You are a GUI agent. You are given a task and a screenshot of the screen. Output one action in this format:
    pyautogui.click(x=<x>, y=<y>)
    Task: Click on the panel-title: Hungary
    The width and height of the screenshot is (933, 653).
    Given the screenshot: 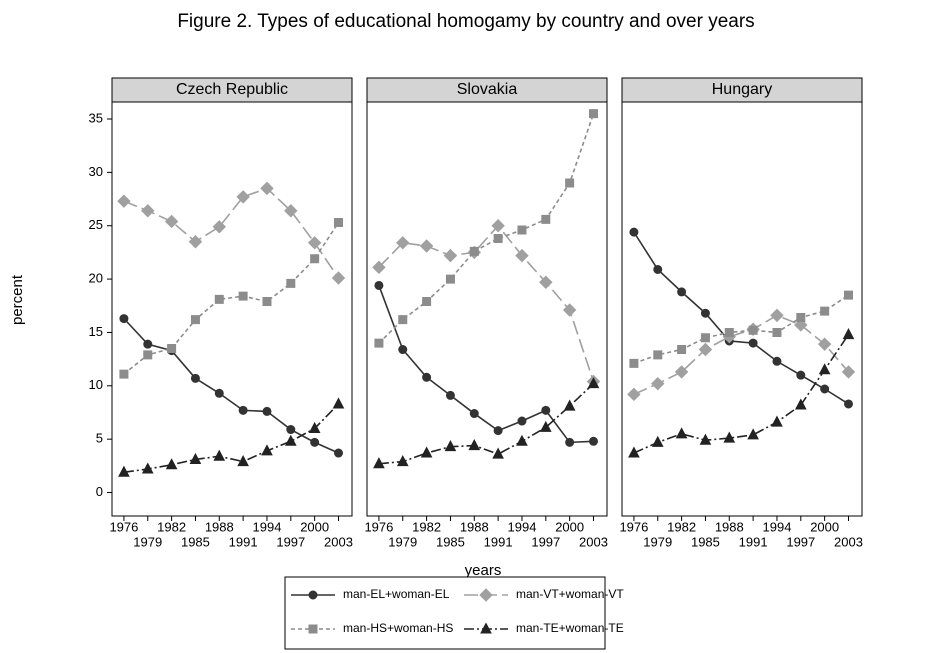 What is the action you would take?
    pyautogui.click(x=742, y=89)
    